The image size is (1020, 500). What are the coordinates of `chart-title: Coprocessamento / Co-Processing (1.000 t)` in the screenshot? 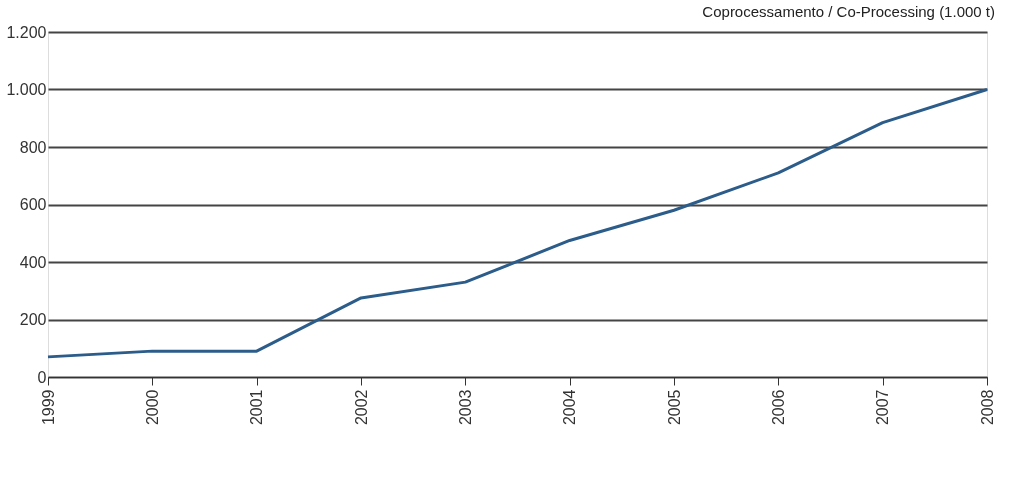 It's located at (848, 11).